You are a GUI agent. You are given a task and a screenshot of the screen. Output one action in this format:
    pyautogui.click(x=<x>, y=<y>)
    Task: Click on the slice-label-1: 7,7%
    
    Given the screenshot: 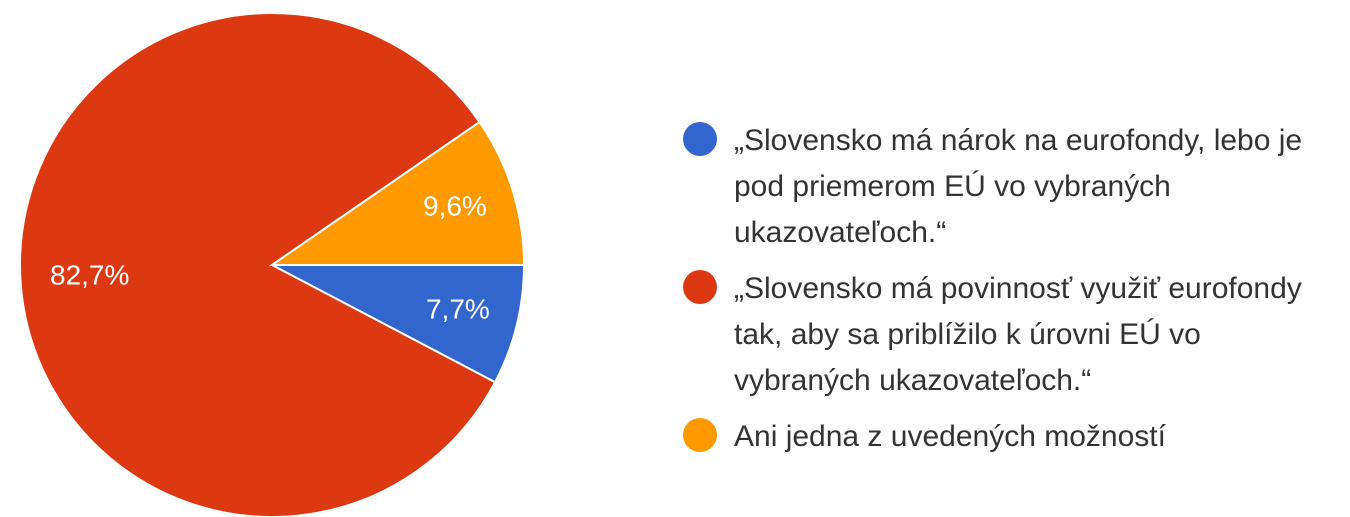 What is the action you would take?
    pyautogui.click(x=458, y=308)
    